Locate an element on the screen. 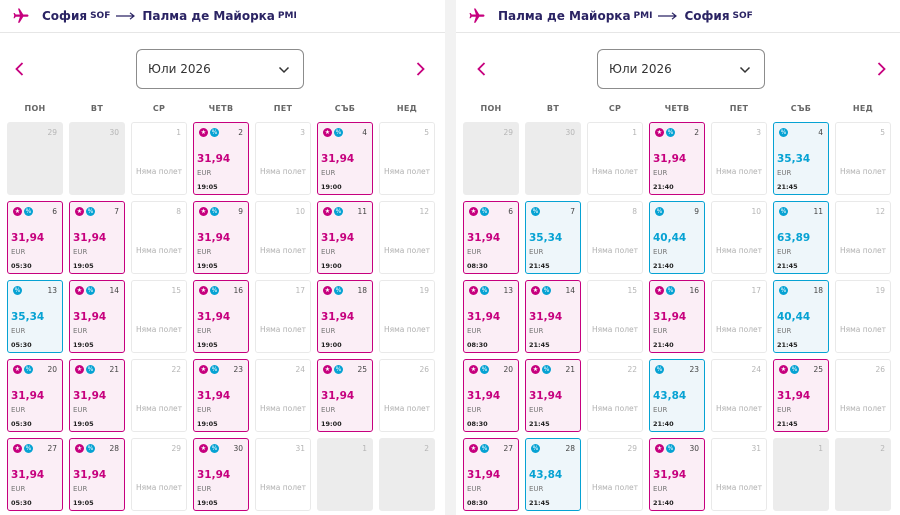  day-cell-fare: 13 ★% 31,94 EUR 08:30 is located at coordinates (491, 316).